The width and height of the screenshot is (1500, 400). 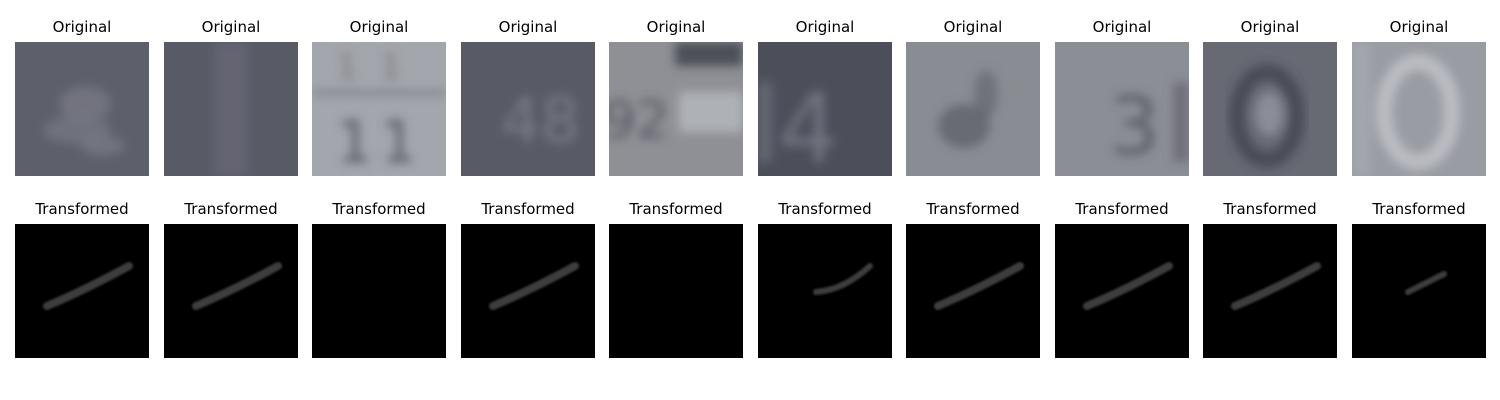 I want to click on original-image: 4, so click(x=825, y=109).